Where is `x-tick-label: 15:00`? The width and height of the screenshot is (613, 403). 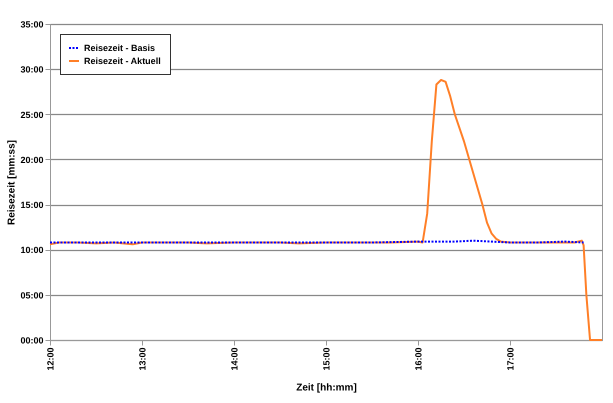 x-tick-label: 15:00 is located at coordinates (327, 359).